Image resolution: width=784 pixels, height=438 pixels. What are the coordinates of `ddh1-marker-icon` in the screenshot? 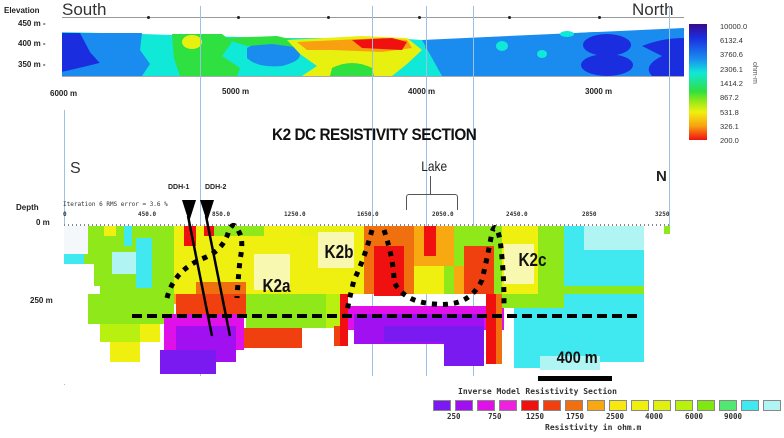 It's located at (189, 211).